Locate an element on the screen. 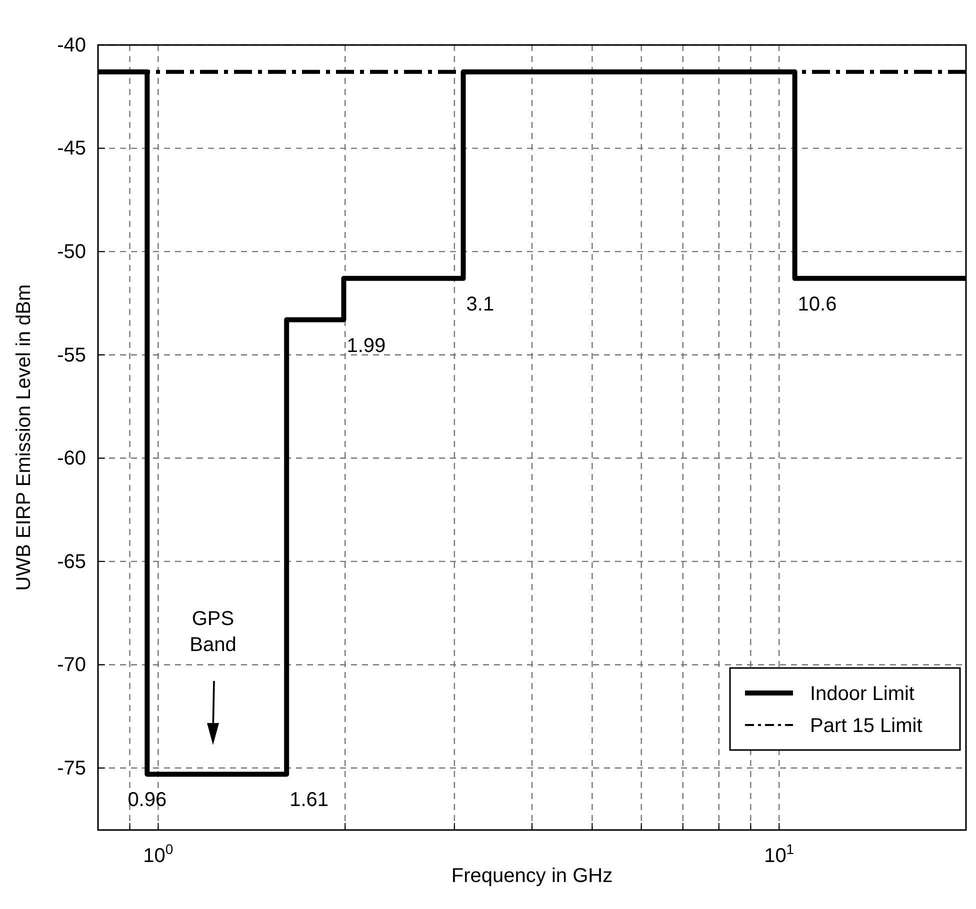  y-tick-label: -75 is located at coordinates (71, 768).